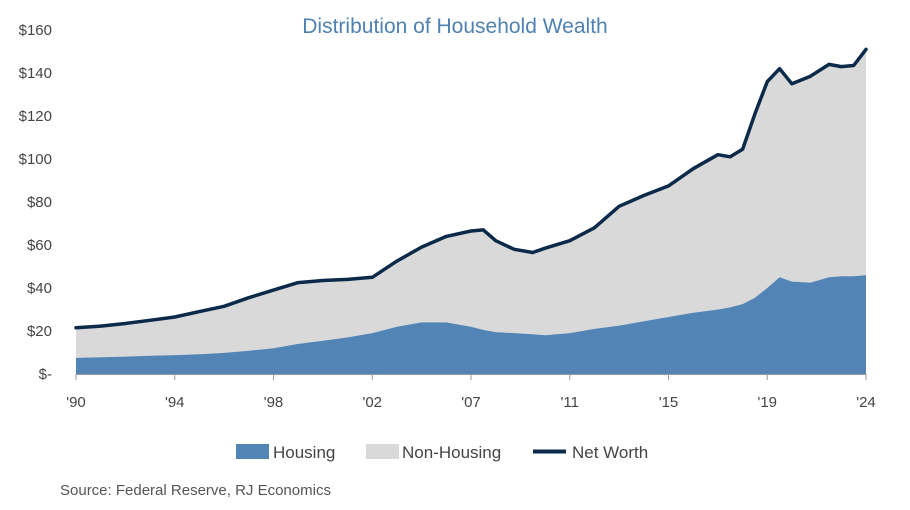 This screenshot has width=910, height=510. I want to click on x-tick-label: '07, so click(471, 402).